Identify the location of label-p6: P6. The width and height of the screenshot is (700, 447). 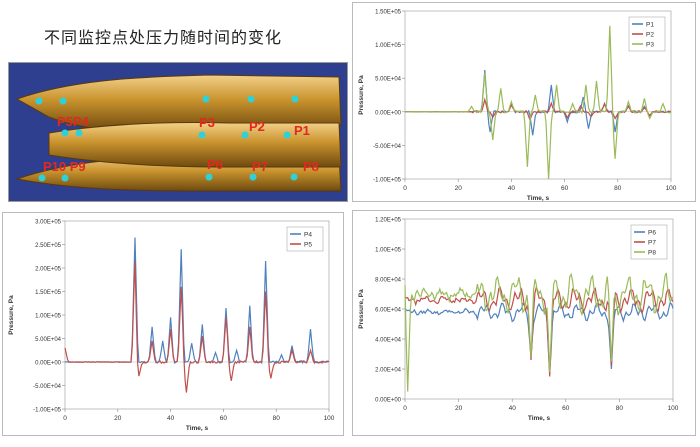
(215, 164).